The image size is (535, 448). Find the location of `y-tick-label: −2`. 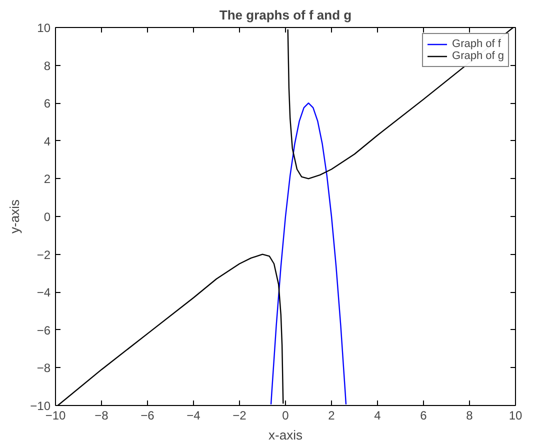

y-tick-label: −2 is located at coordinates (43, 255).